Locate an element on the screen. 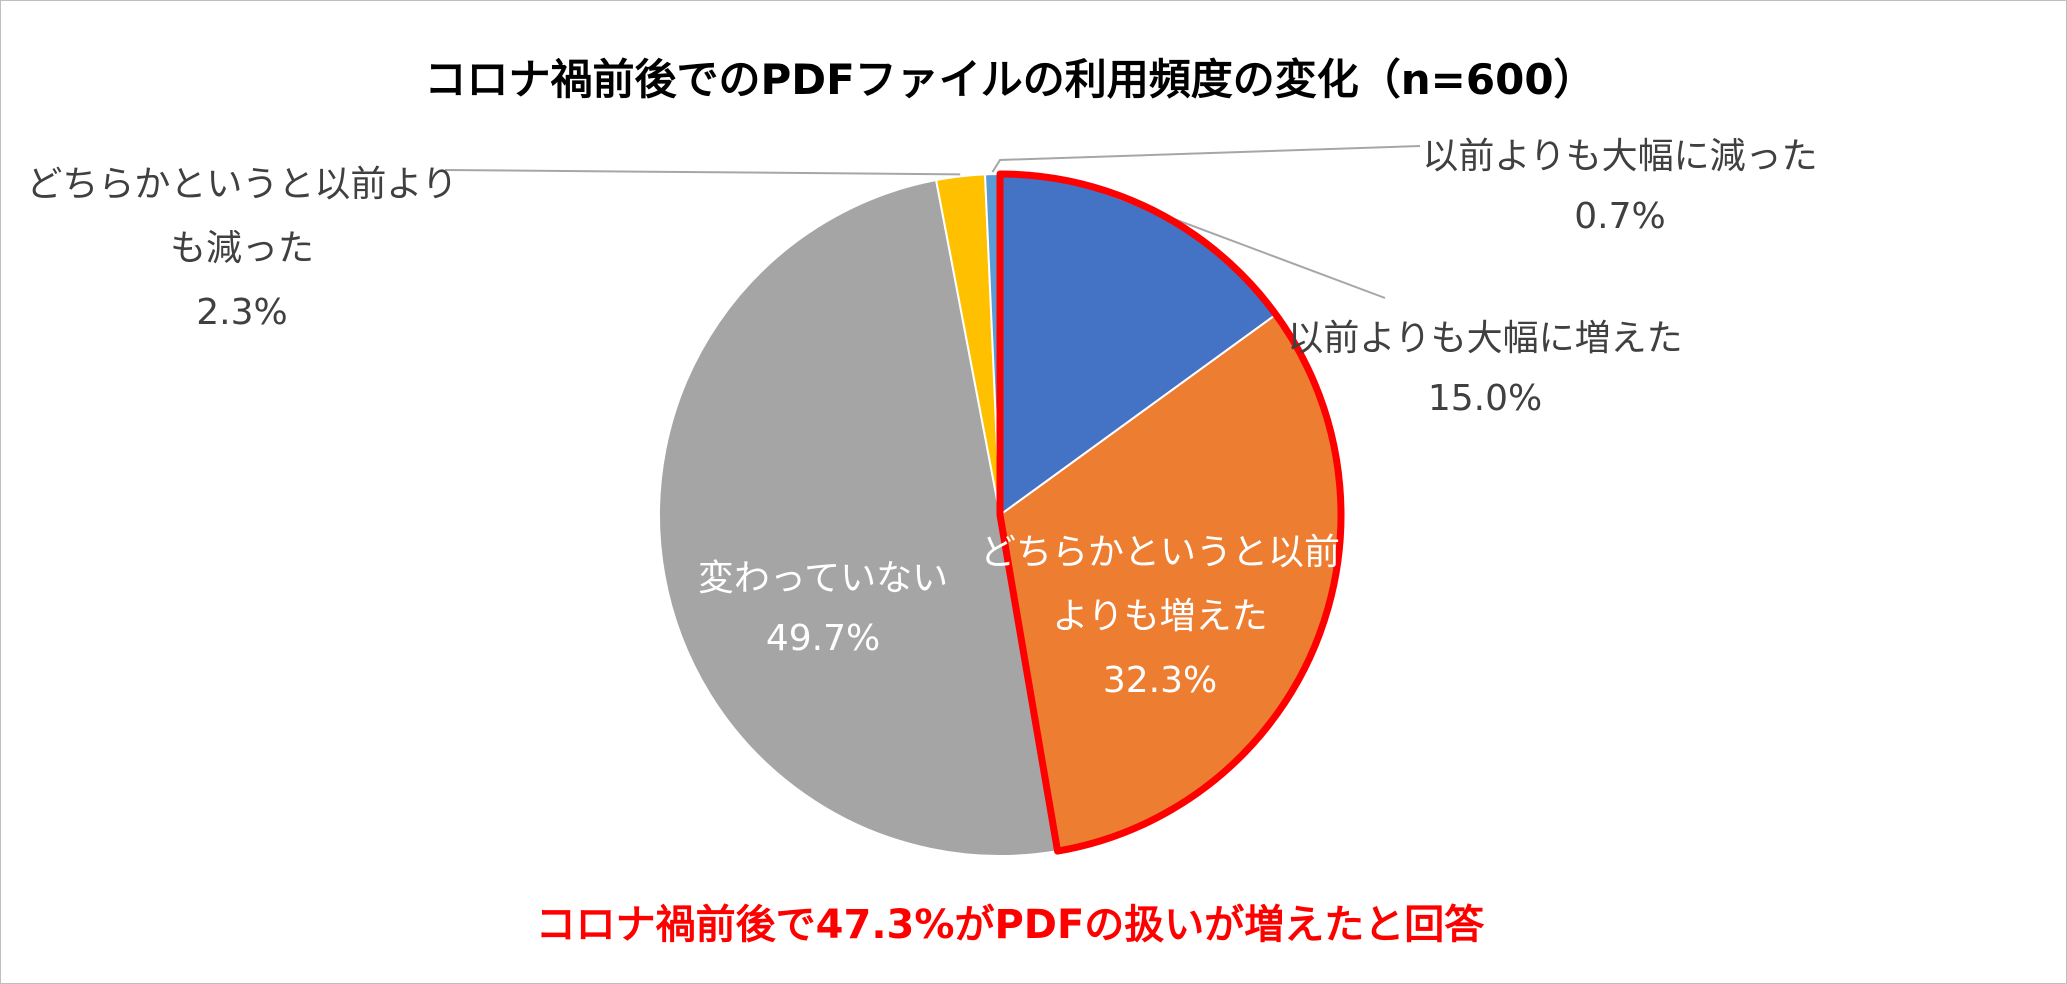 This screenshot has height=984, width=2067. label-slice-2-value: 49.7% is located at coordinates (823, 638).